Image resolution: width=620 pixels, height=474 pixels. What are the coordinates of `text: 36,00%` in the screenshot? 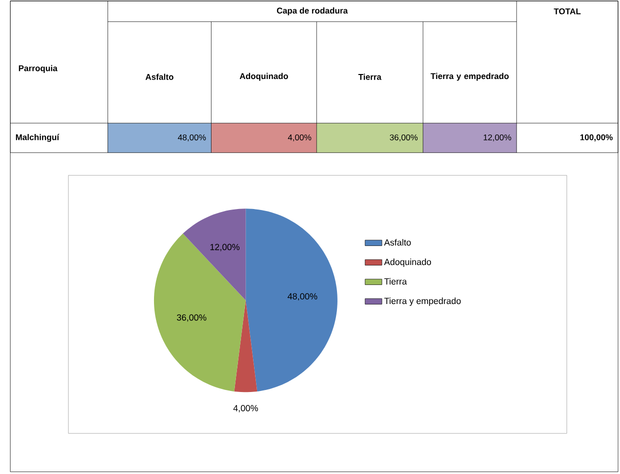 It's located at (404, 138).